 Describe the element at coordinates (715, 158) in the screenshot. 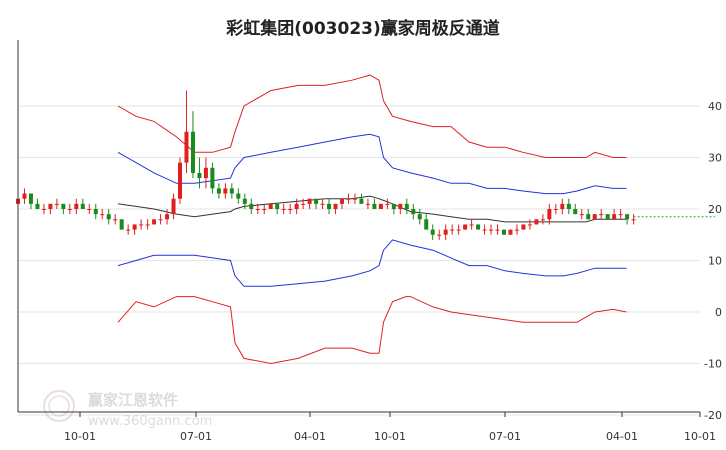

I see `y-tick-label: 30` at that location.